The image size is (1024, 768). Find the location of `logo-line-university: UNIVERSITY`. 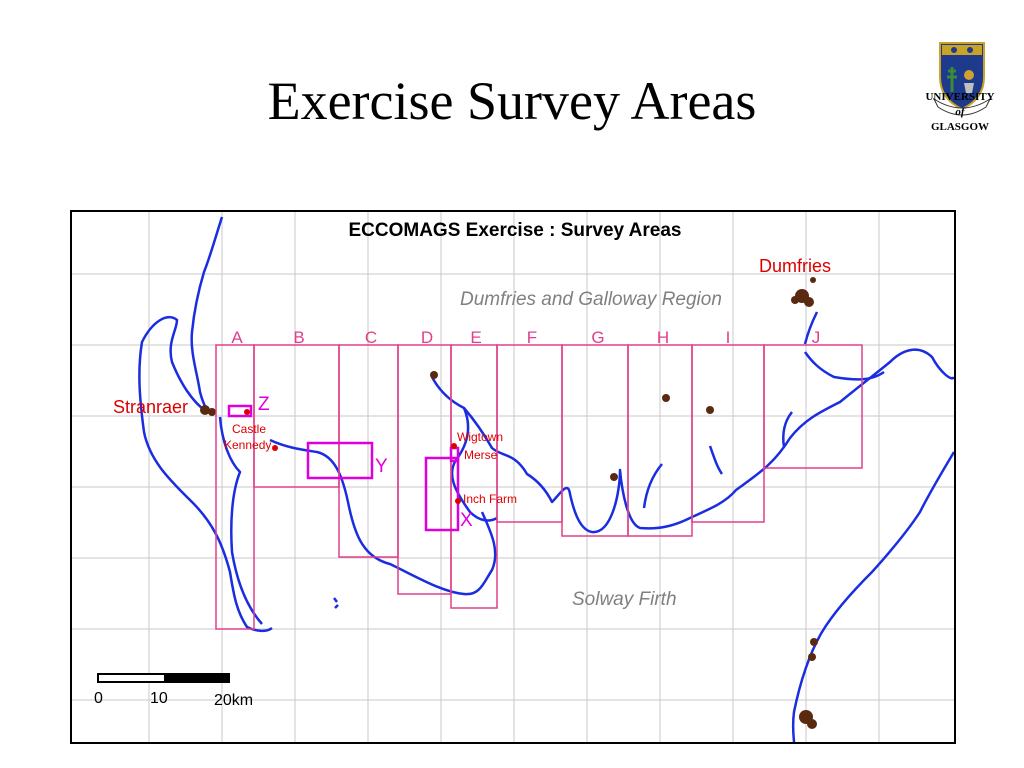

logo-line-university: UNIVERSITY is located at coordinates (960, 97).